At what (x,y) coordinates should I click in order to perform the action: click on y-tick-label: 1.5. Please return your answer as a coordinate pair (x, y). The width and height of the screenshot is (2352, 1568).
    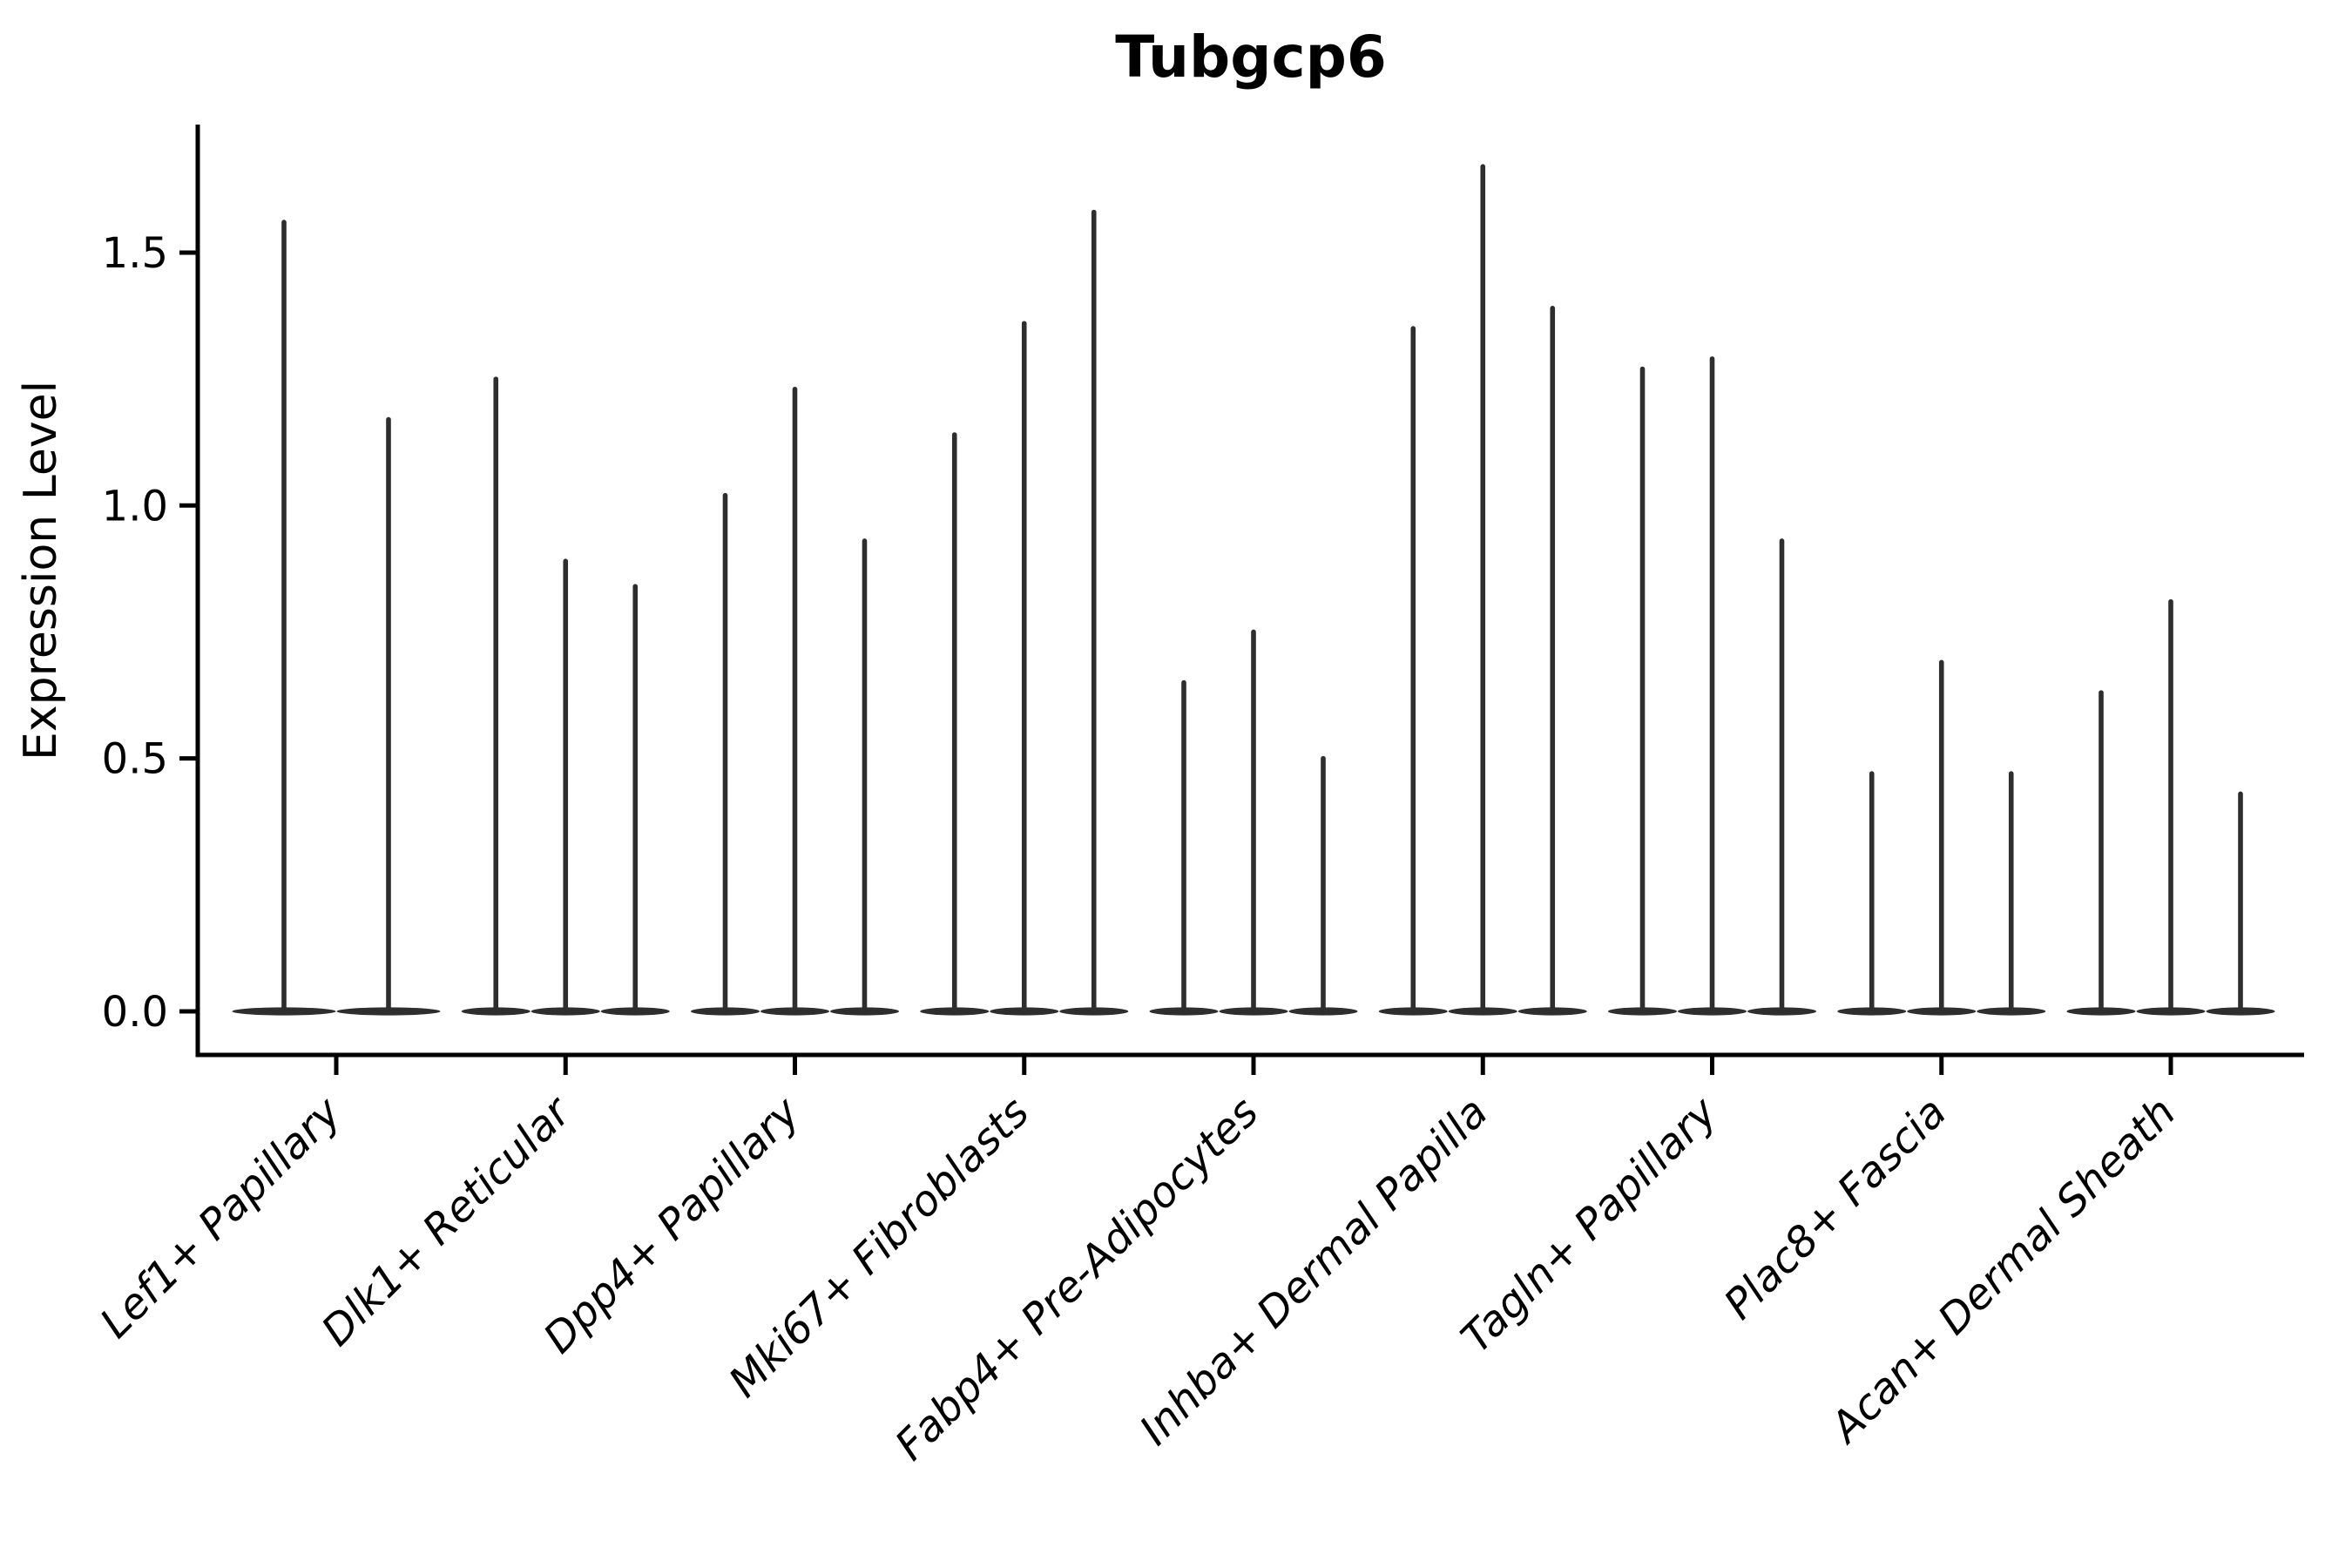
    Looking at the image, I should click on (135, 253).